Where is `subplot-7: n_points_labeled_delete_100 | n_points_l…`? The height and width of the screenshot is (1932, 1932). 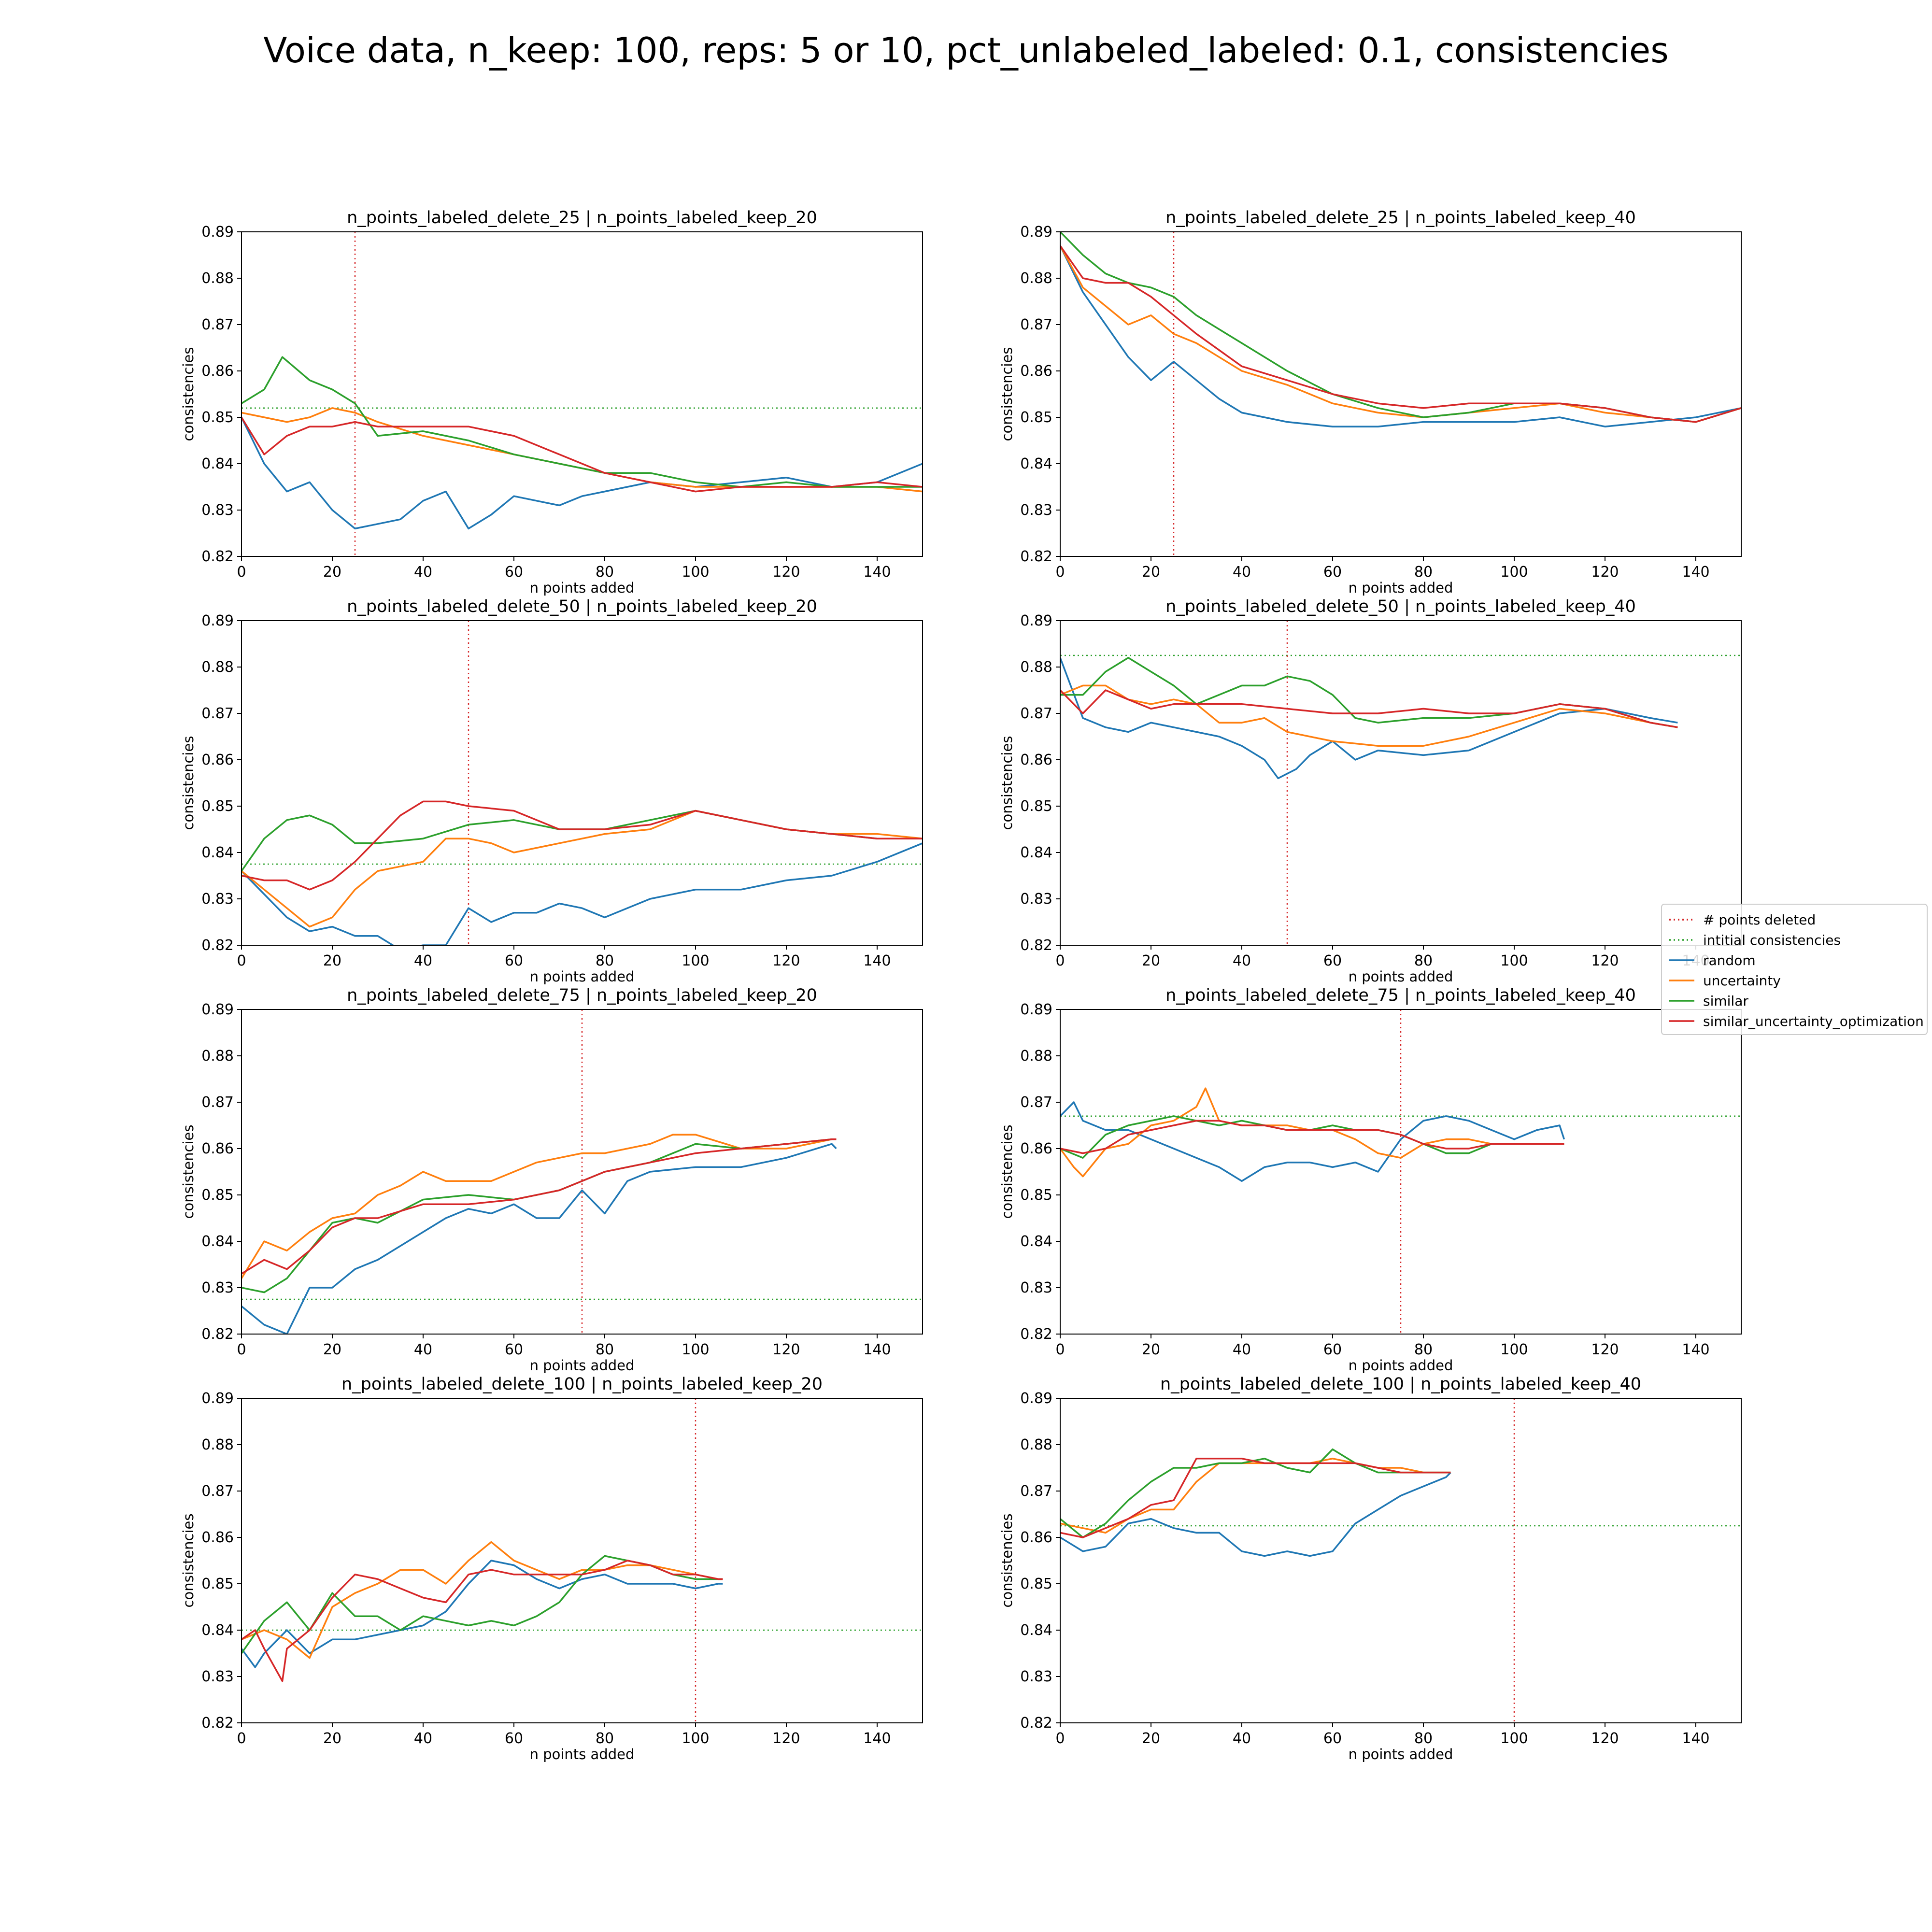 subplot-7: n_points_labeled_delete_100 | n_points_l… is located at coordinates (551, 1568).